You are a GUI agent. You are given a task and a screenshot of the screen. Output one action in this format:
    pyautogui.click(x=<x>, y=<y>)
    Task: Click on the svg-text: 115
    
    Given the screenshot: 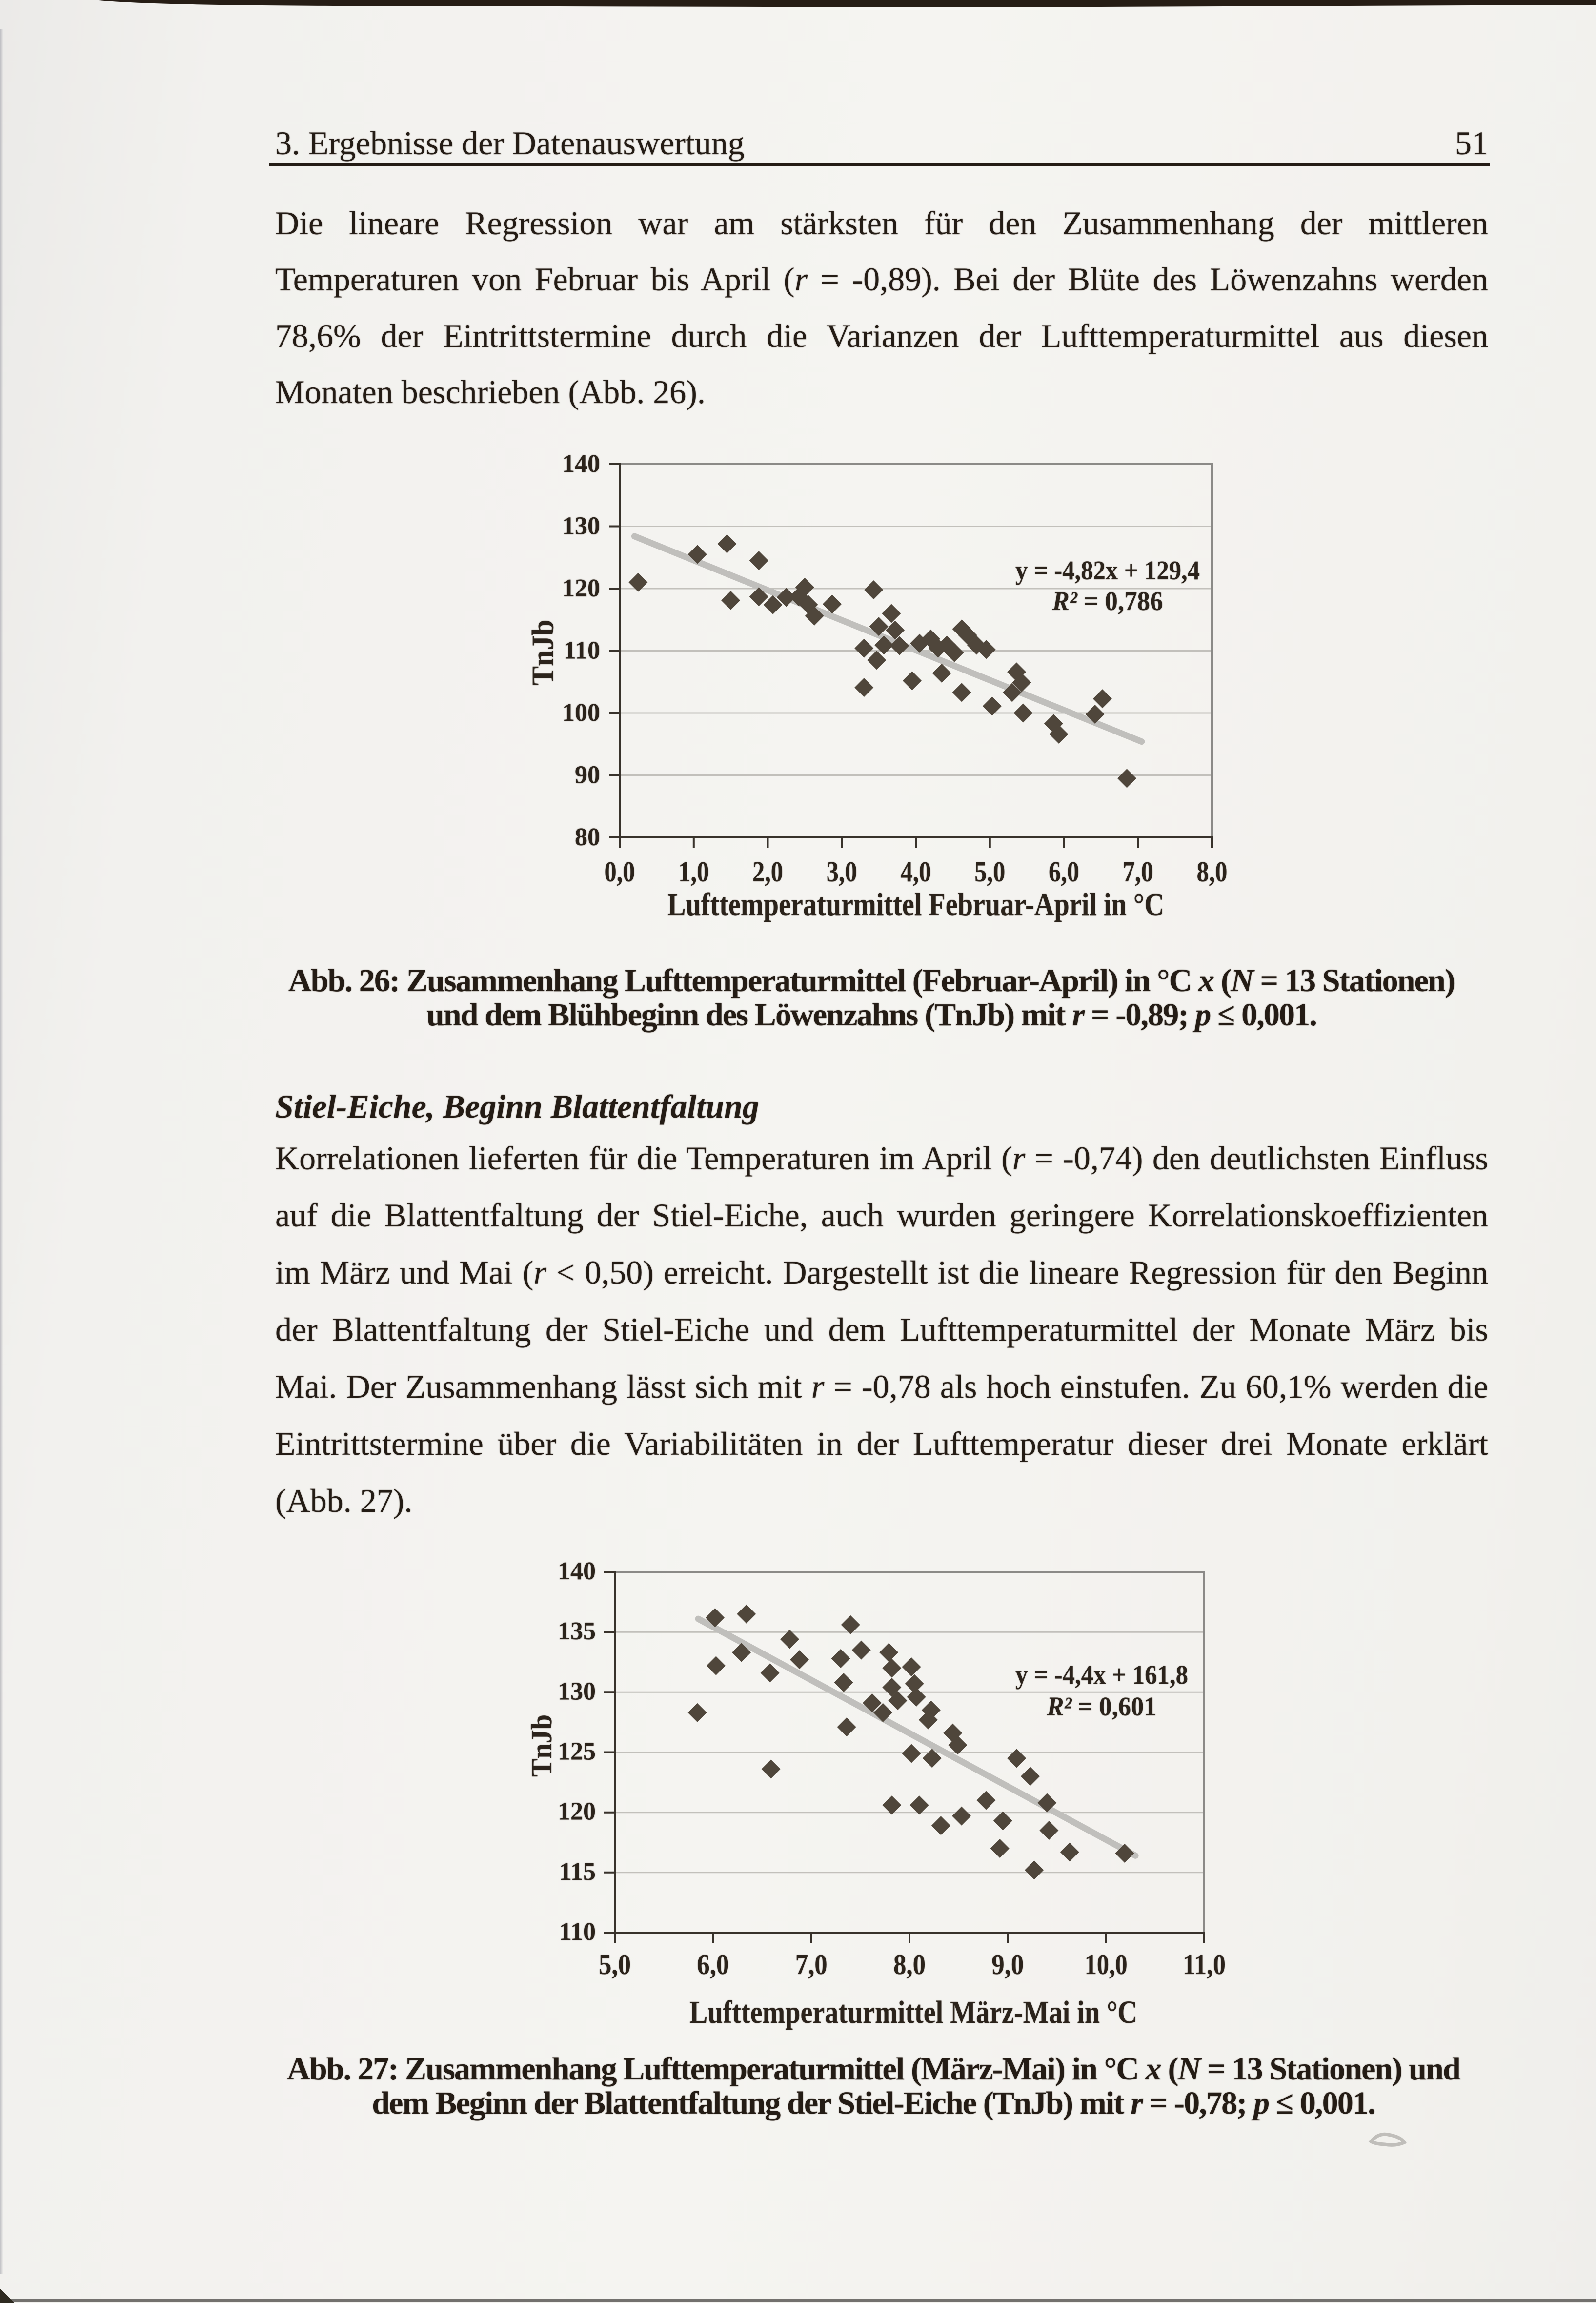 What is the action you would take?
    pyautogui.click(x=578, y=1872)
    